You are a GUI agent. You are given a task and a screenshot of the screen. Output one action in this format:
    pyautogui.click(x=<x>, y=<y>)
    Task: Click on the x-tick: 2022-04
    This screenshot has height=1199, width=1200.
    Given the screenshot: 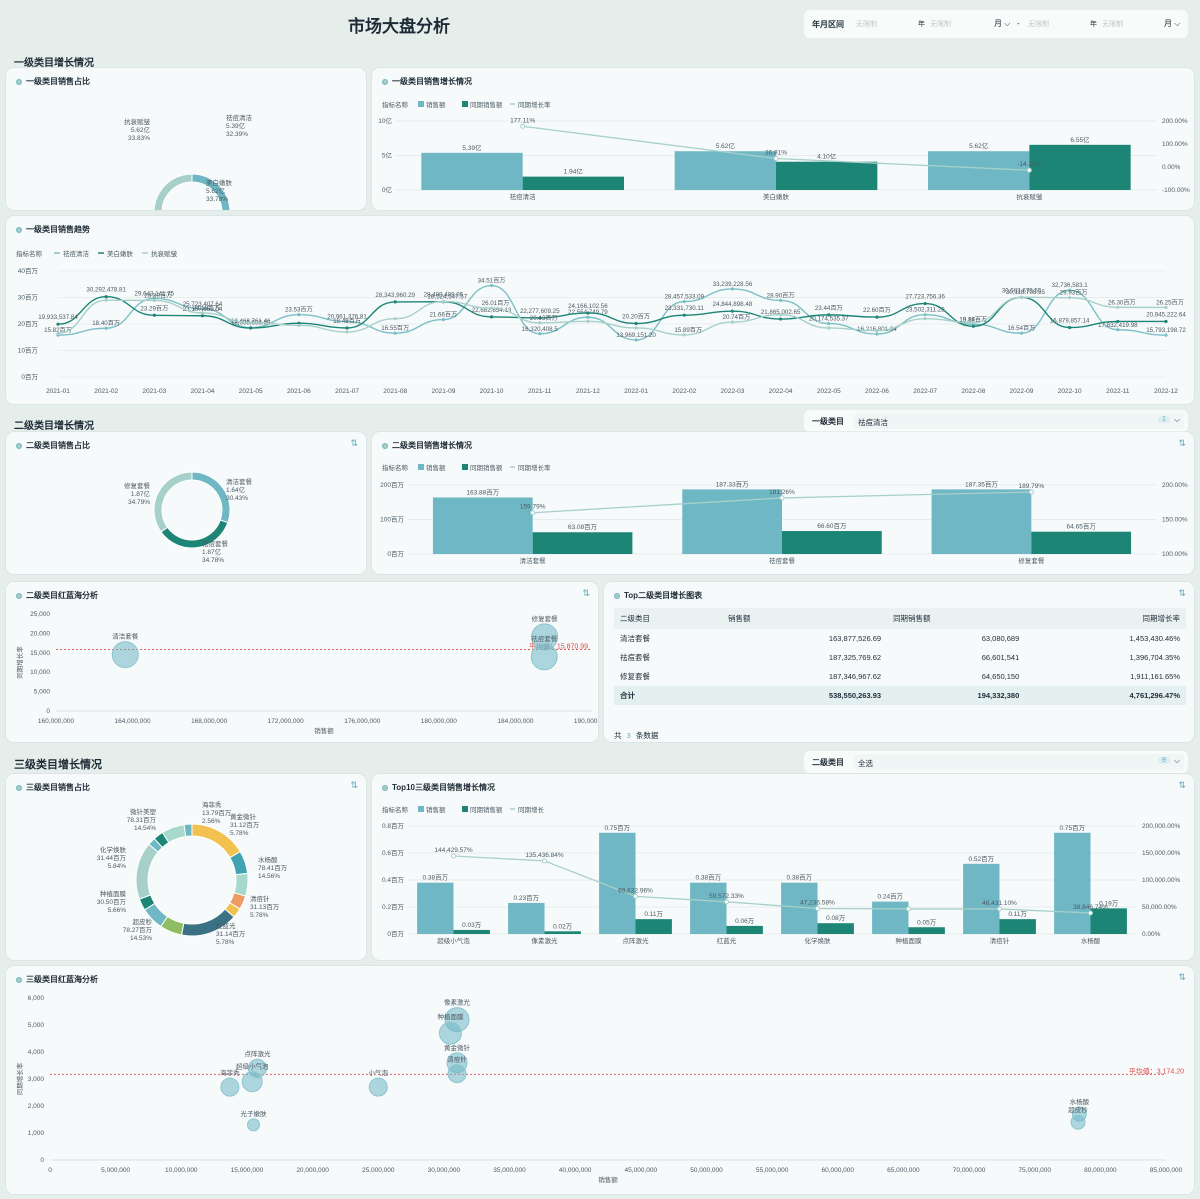 What is the action you would take?
    pyautogui.click(x=781, y=391)
    